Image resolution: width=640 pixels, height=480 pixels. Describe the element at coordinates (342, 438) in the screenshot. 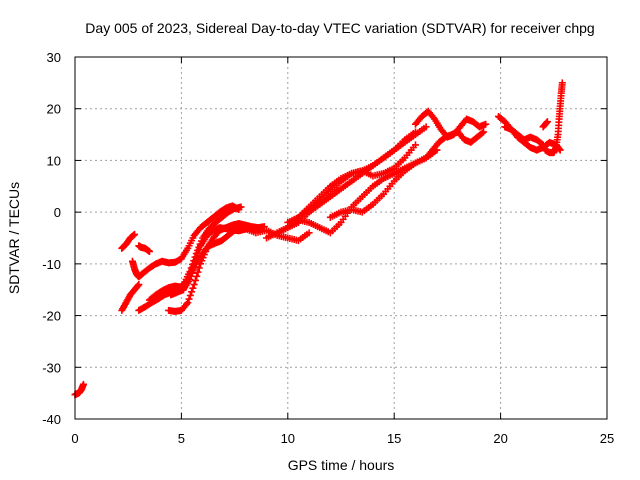

I see `x-tick-labels: 0 5 10 15 20 25` at that location.